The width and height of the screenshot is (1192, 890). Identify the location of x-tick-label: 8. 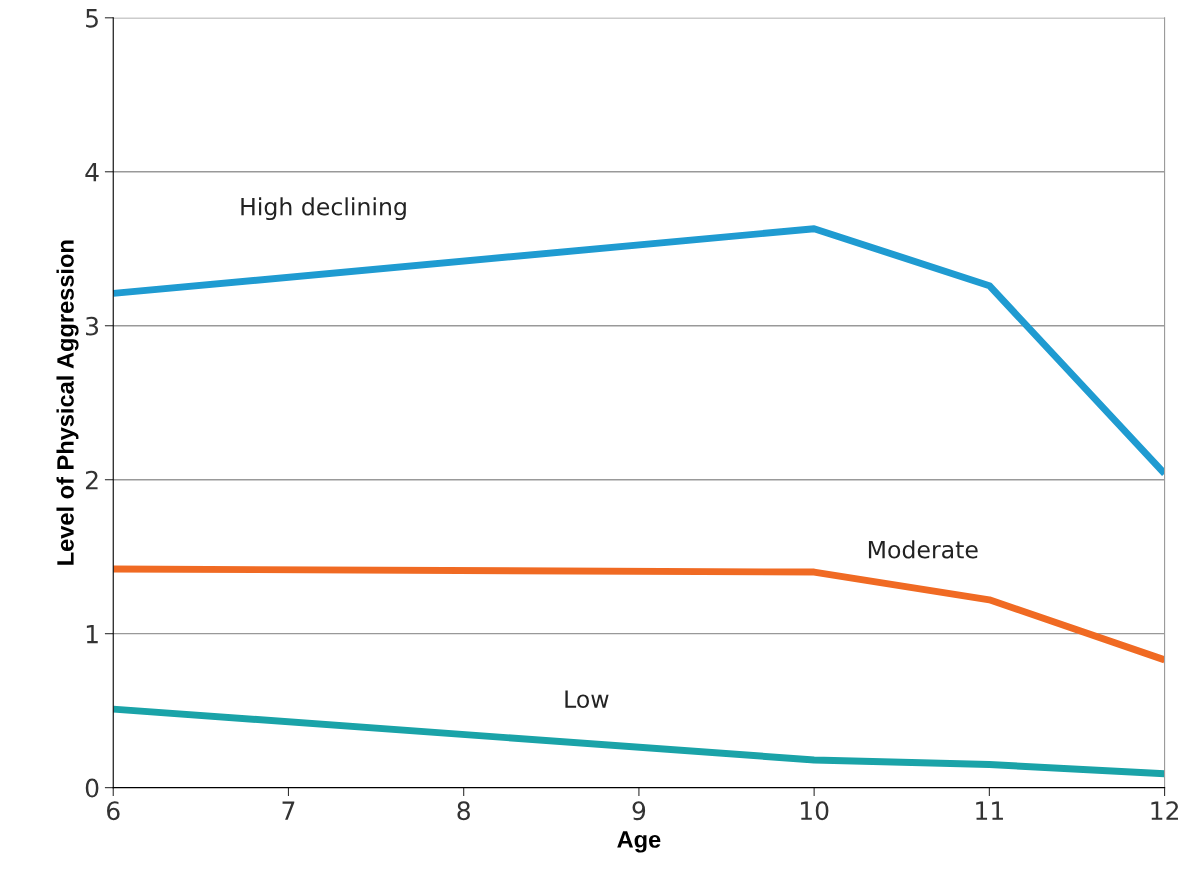
(463, 811).